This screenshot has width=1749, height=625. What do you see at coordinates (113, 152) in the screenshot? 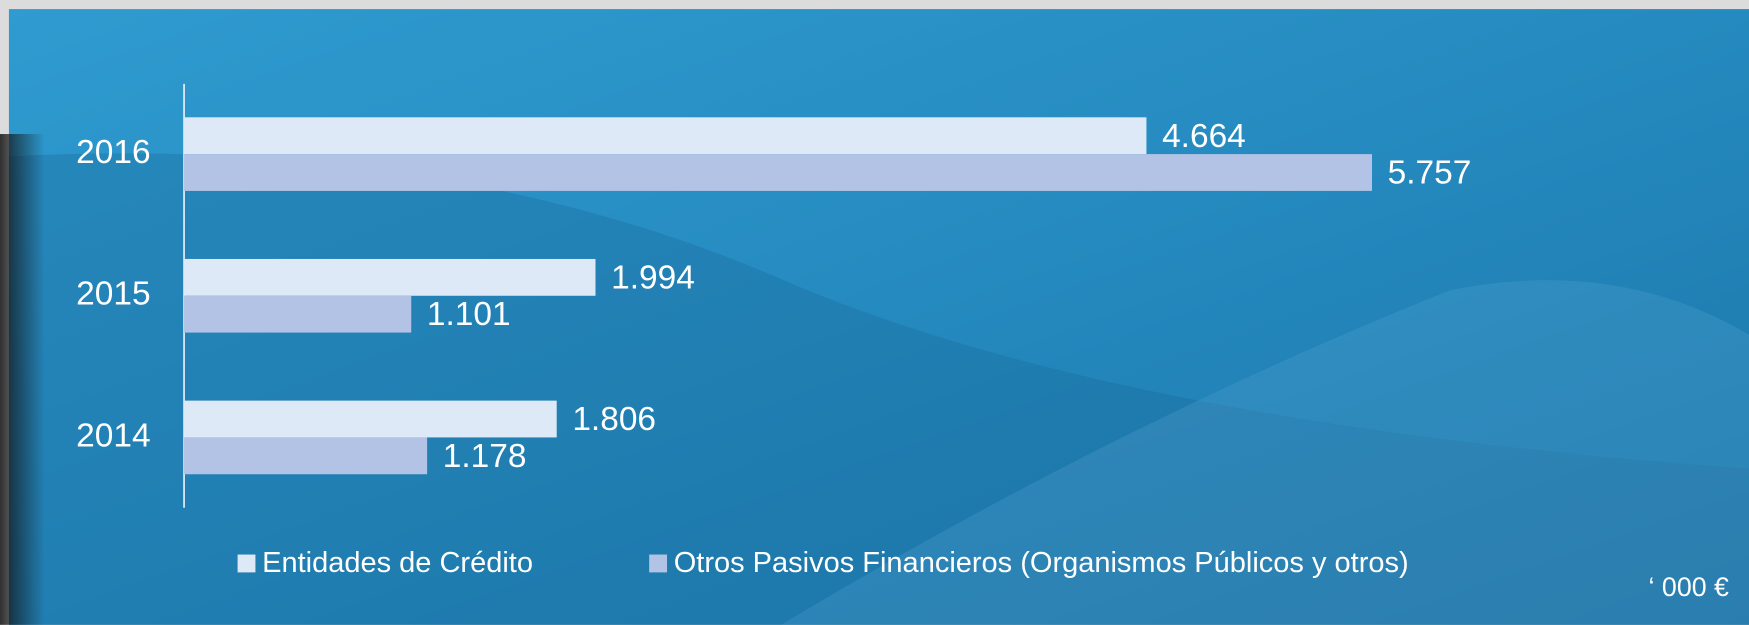
I see `y-tick-label: 2016` at bounding box center [113, 152].